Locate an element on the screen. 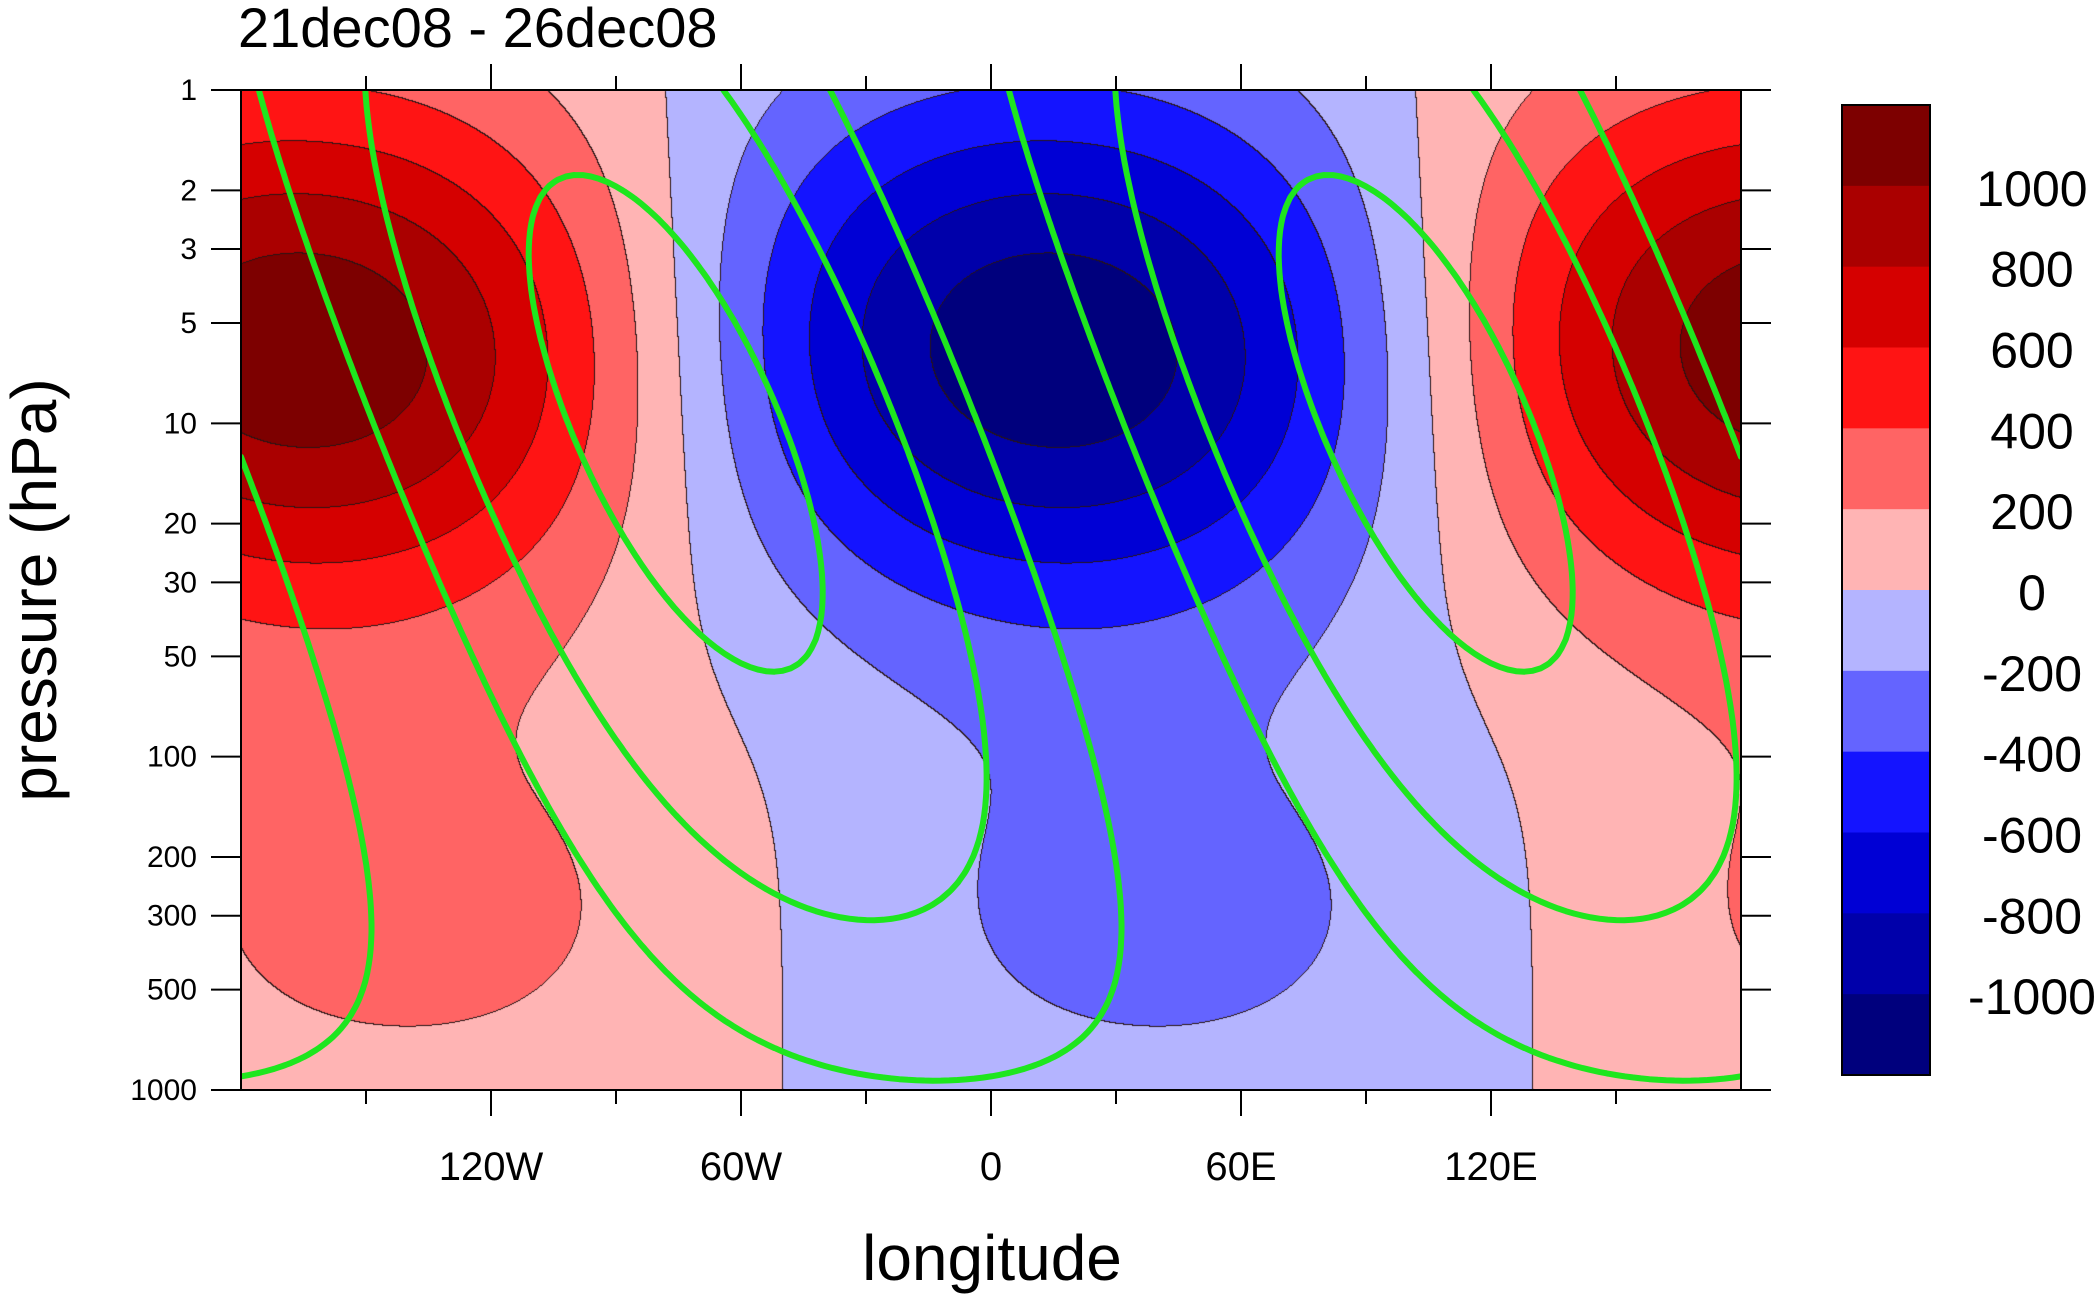 This screenshot has width=2099, height=1302. y-tick-5: 20 is located at coordinates (967, 524).